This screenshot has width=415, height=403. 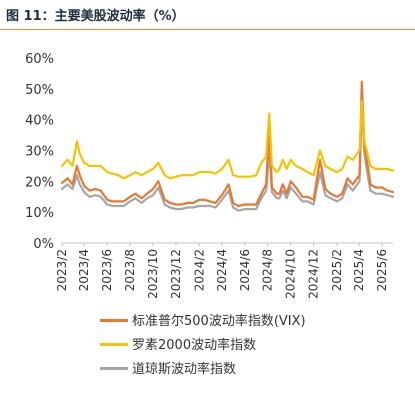 What do you see at coordinates (39, 182) in the screenshot?
I see `y-tick-label: 20%` at bounding box center [39, 182].